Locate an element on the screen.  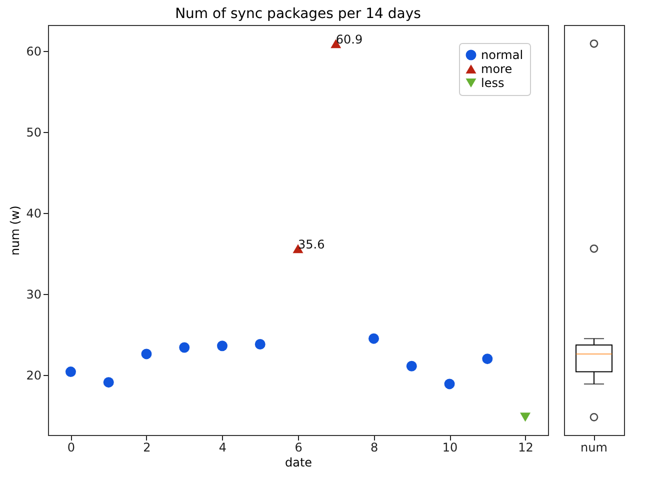
x-tick-label: 10 is located at coordinates (450, 447).